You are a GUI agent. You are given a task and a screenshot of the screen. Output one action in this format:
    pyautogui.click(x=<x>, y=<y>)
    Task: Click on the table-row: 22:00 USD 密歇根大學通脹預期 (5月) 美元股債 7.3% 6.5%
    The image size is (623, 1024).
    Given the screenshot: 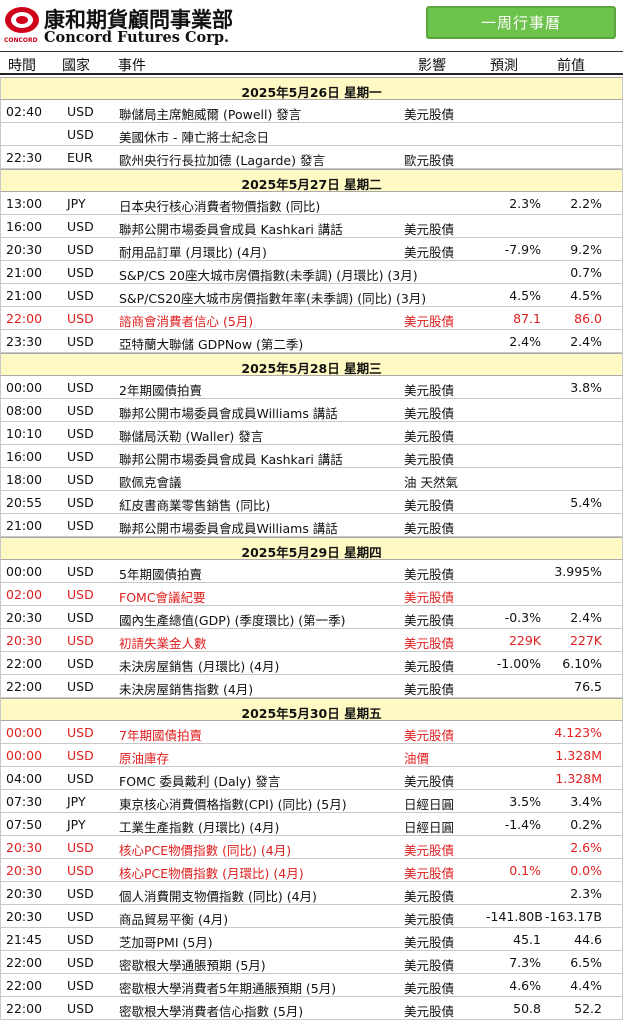 What is the action you would take?
    pyautogui.click(x=311, y=962)
    